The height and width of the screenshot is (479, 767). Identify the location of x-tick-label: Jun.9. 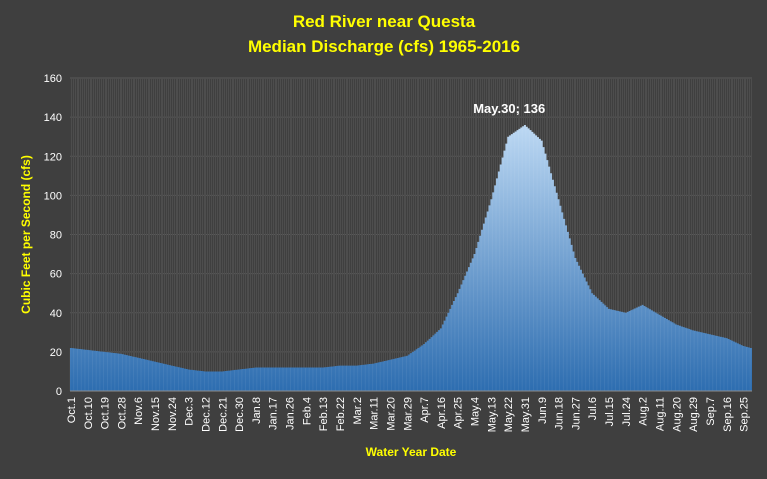
(543, 410).